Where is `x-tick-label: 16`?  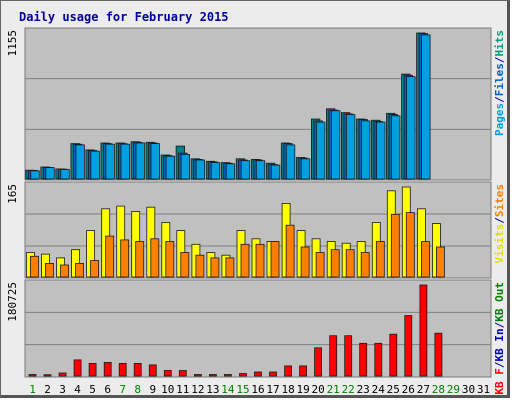
x-tick-label: 16 is located at coordinates (257, 389).